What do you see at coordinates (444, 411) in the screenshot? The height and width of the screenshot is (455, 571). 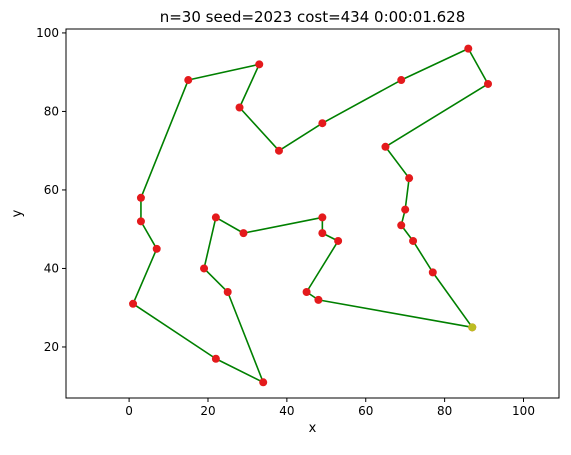 I see `x-tick-label: 80` at bounding box center [444, 411].